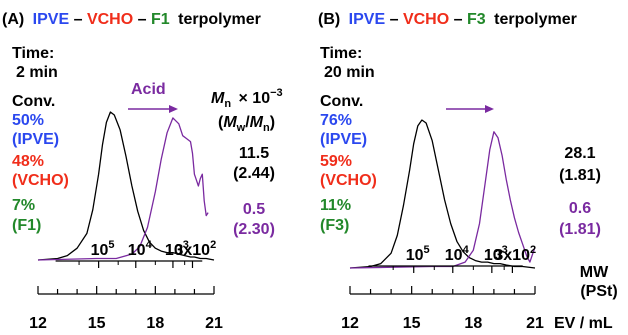 The height and width of the screenshot is (335, 628). What do you see at coordinates (442, 200) in the screenshot?
I see `panel-b-series-1-line` at bounding box center [442, 200].